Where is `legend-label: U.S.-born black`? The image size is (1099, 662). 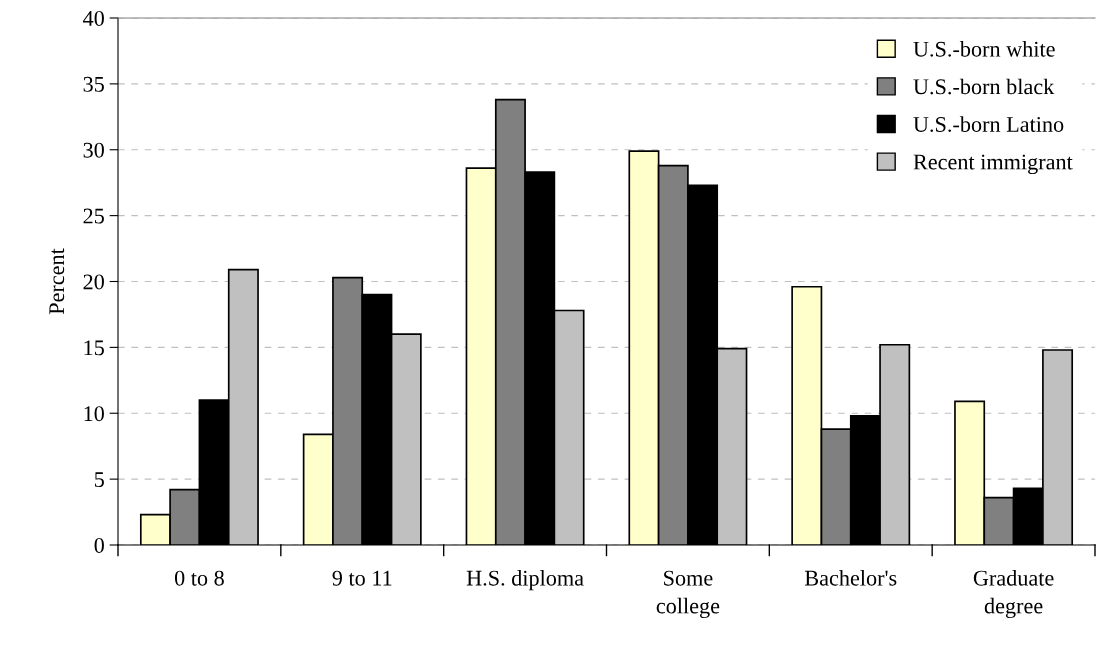 legend-label: U.S.-born black is located at coordinates (984, 86).